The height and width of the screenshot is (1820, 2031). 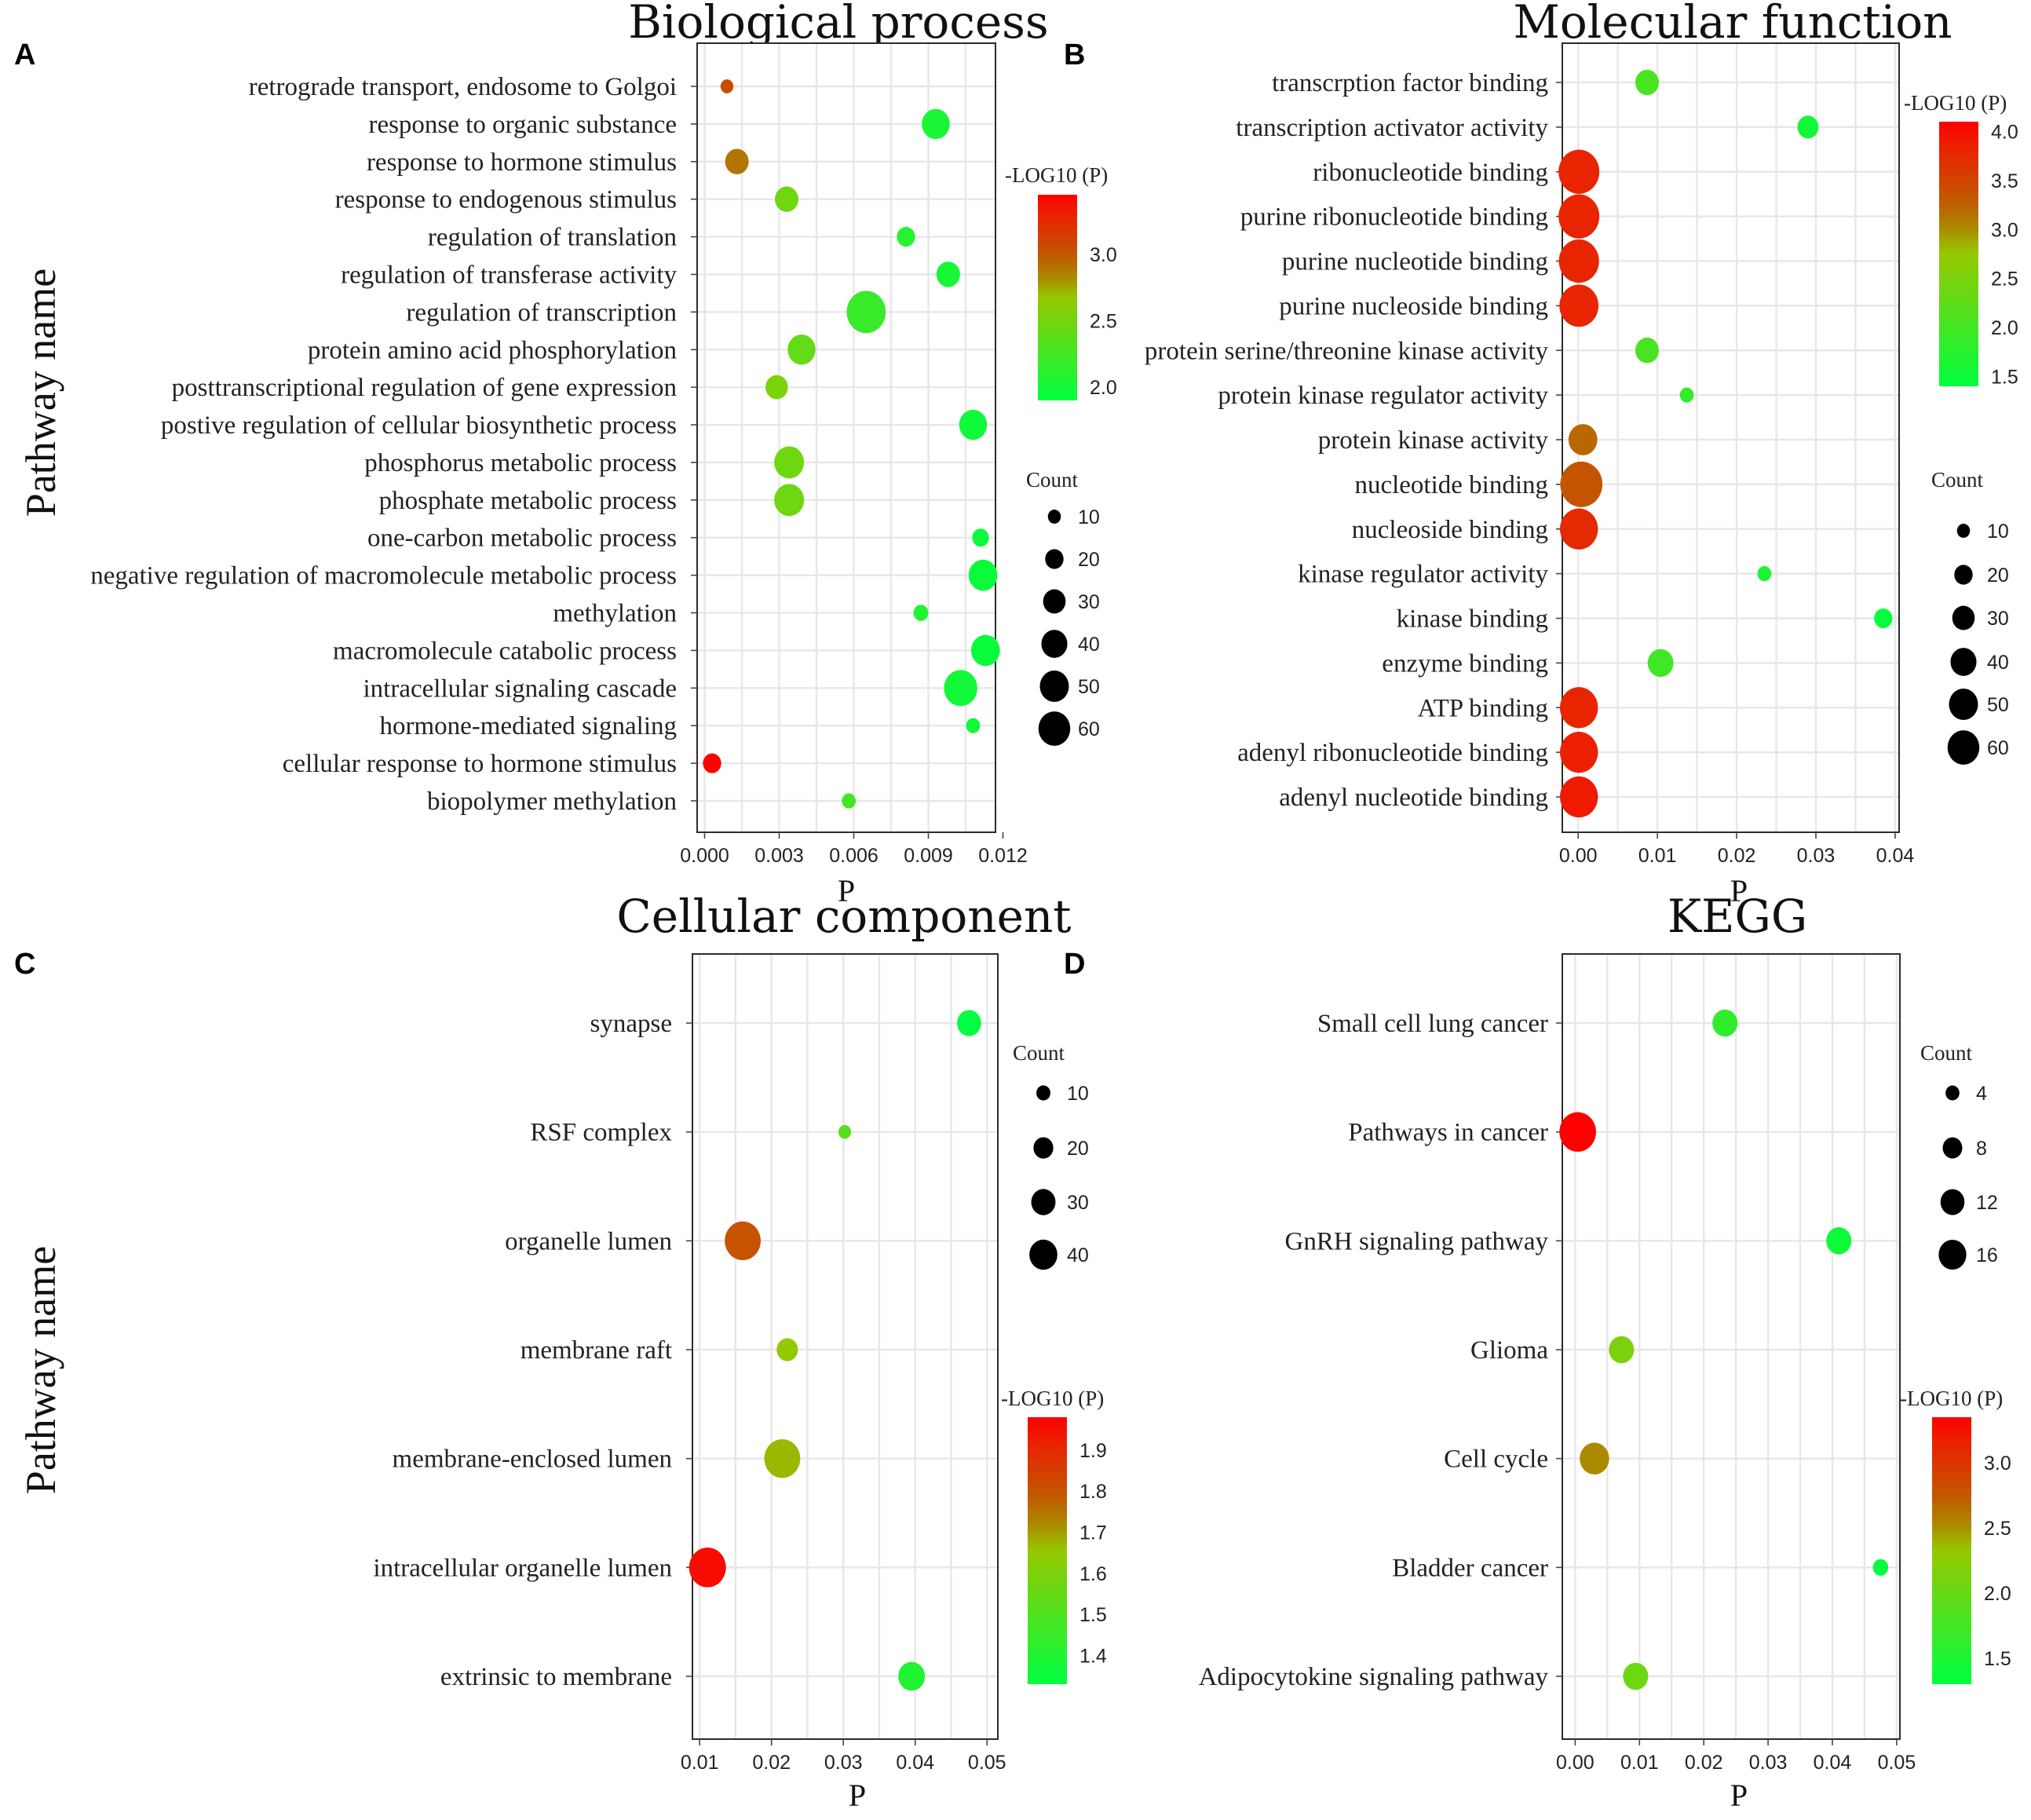 I want to click on category-label: protein kinase regulator activity, so click(x=1383, y=396).